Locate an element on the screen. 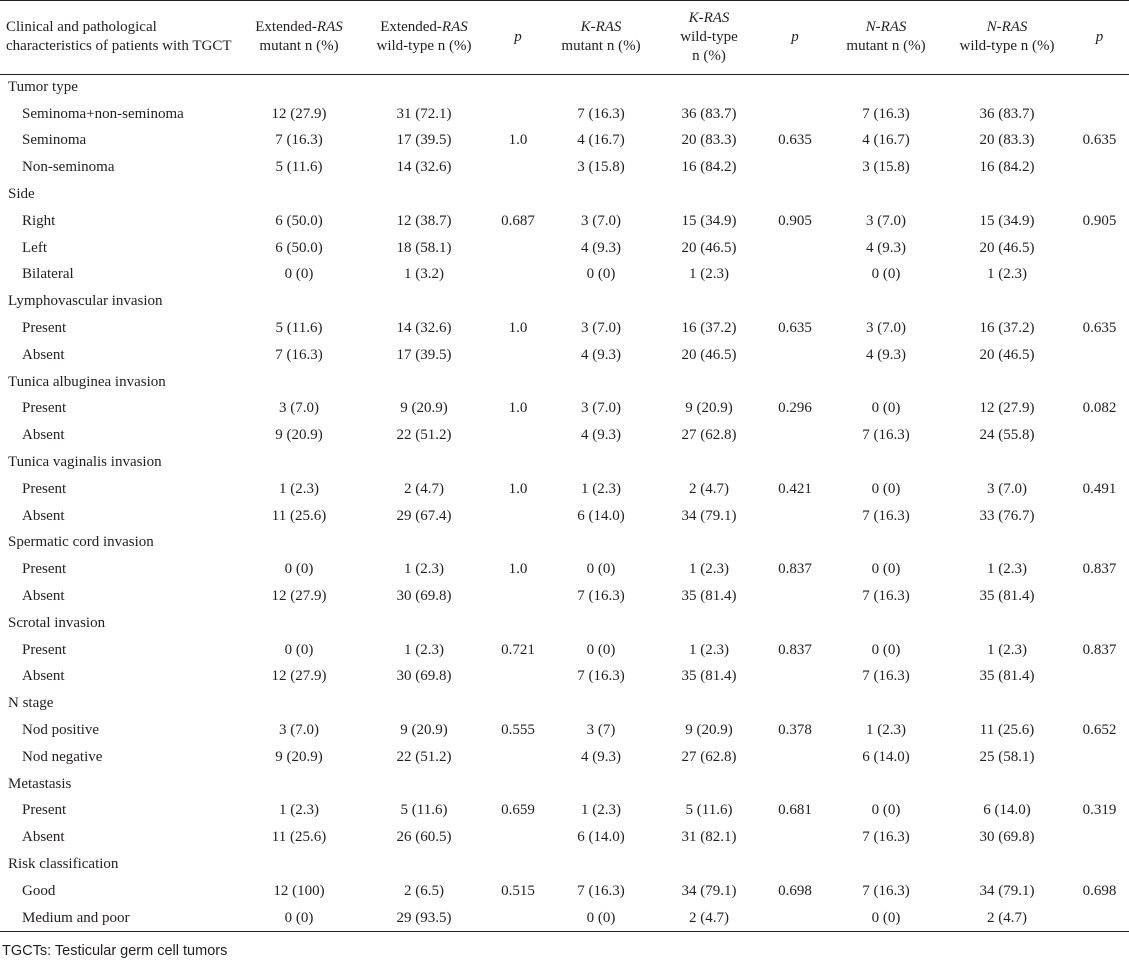 This screenshot has height=963, width=1129. table-cell: 1.0 is located at coordinates (518, 328).